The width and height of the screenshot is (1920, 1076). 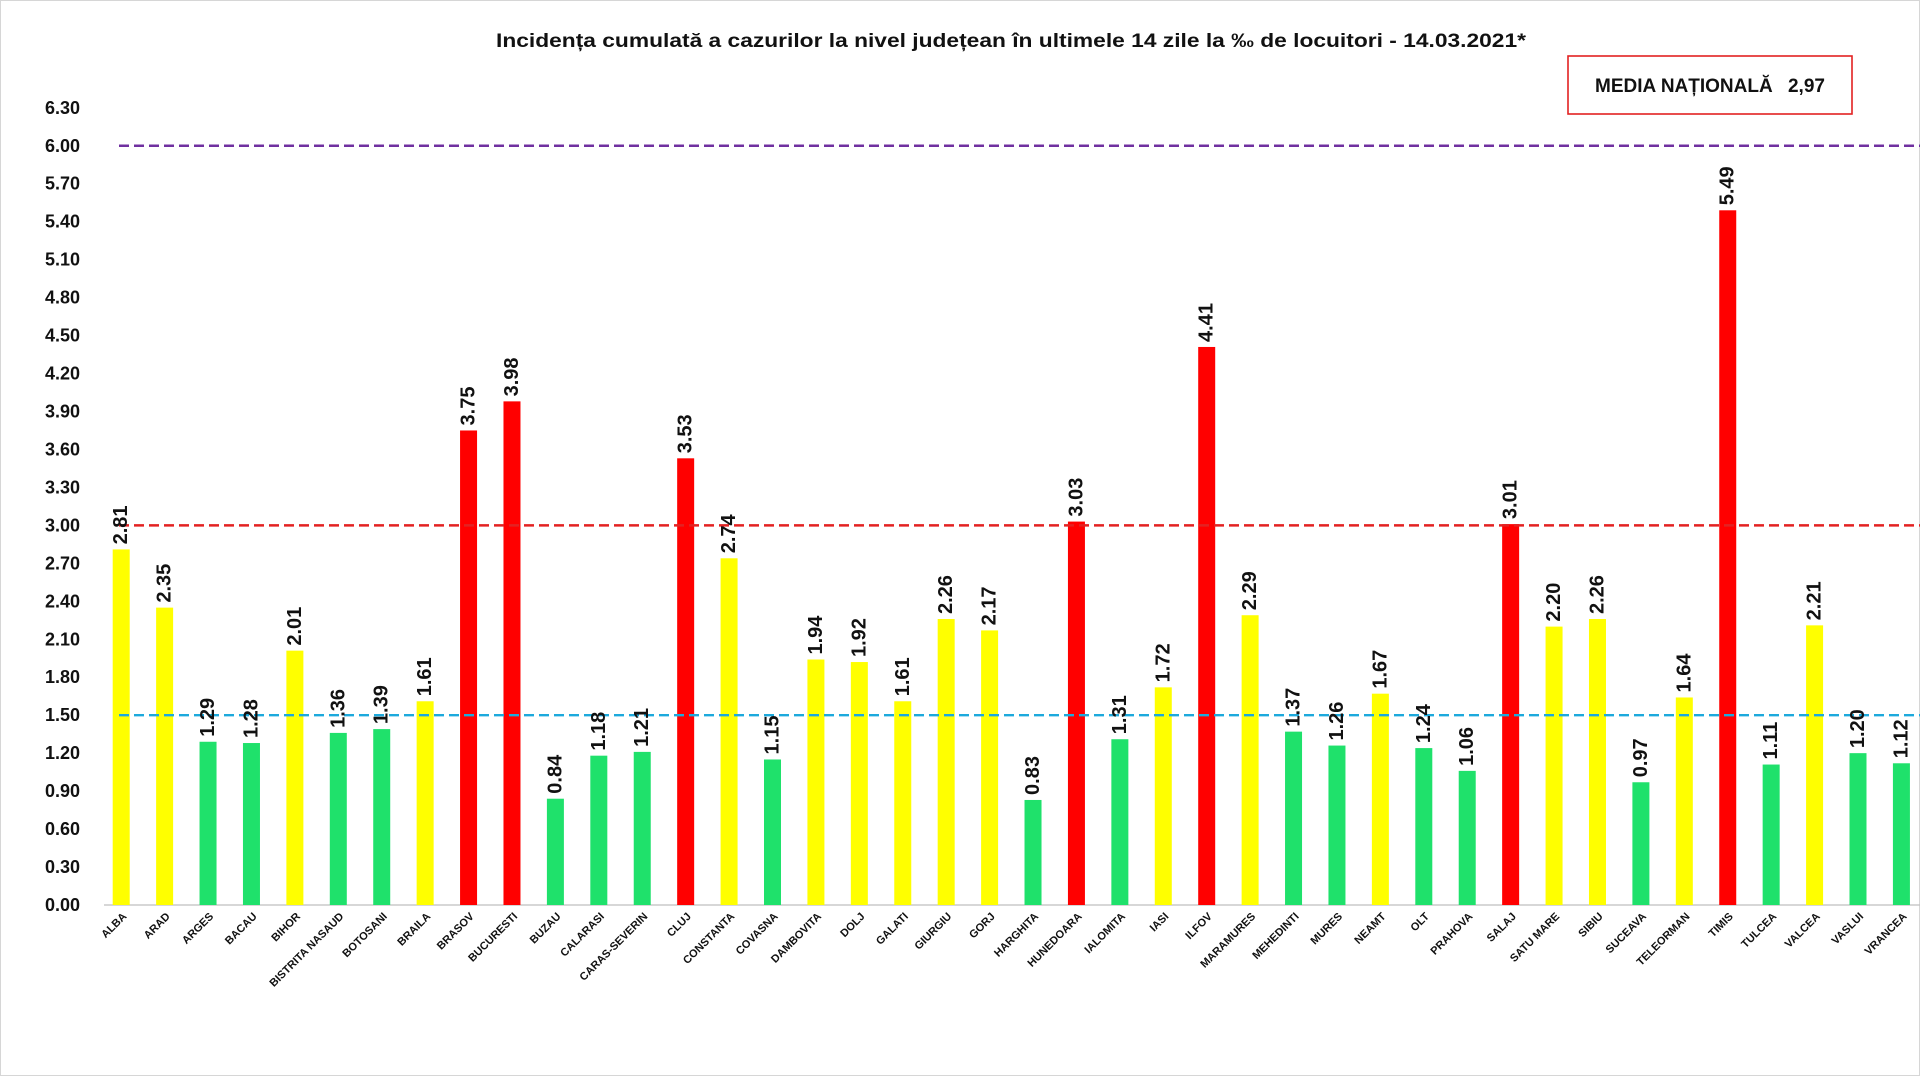 I want to click on bar-bistrita-nasaud, so click(x=338, y=818).